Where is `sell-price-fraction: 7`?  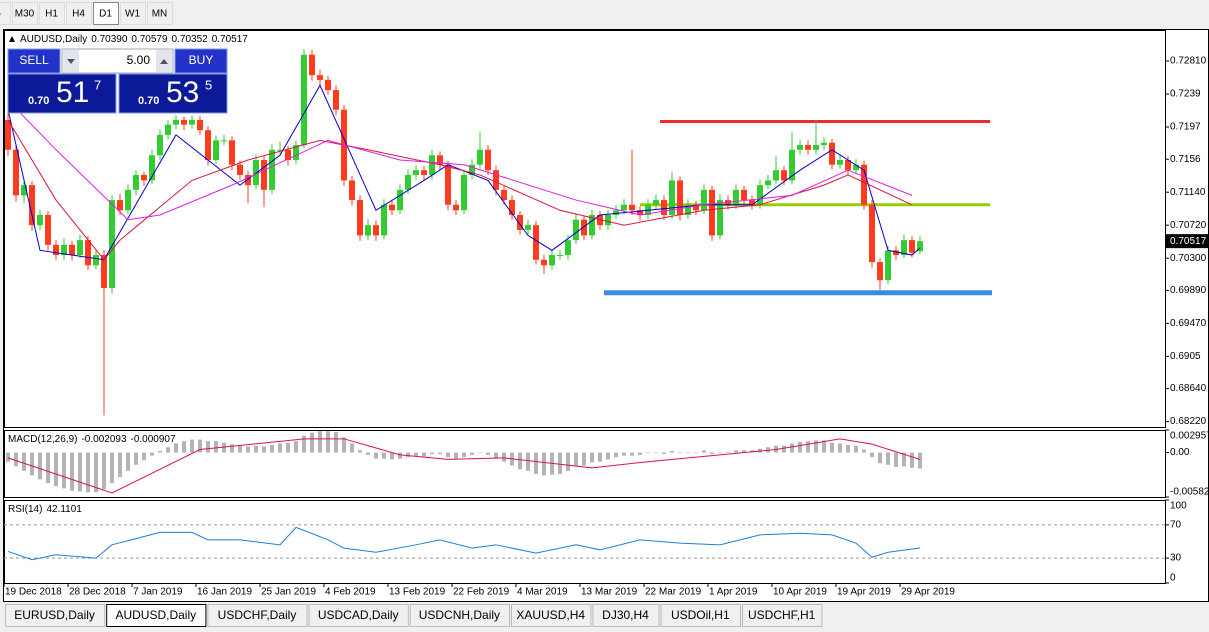
sell-price-fraction: 7 is located at coordinates (97, 84).